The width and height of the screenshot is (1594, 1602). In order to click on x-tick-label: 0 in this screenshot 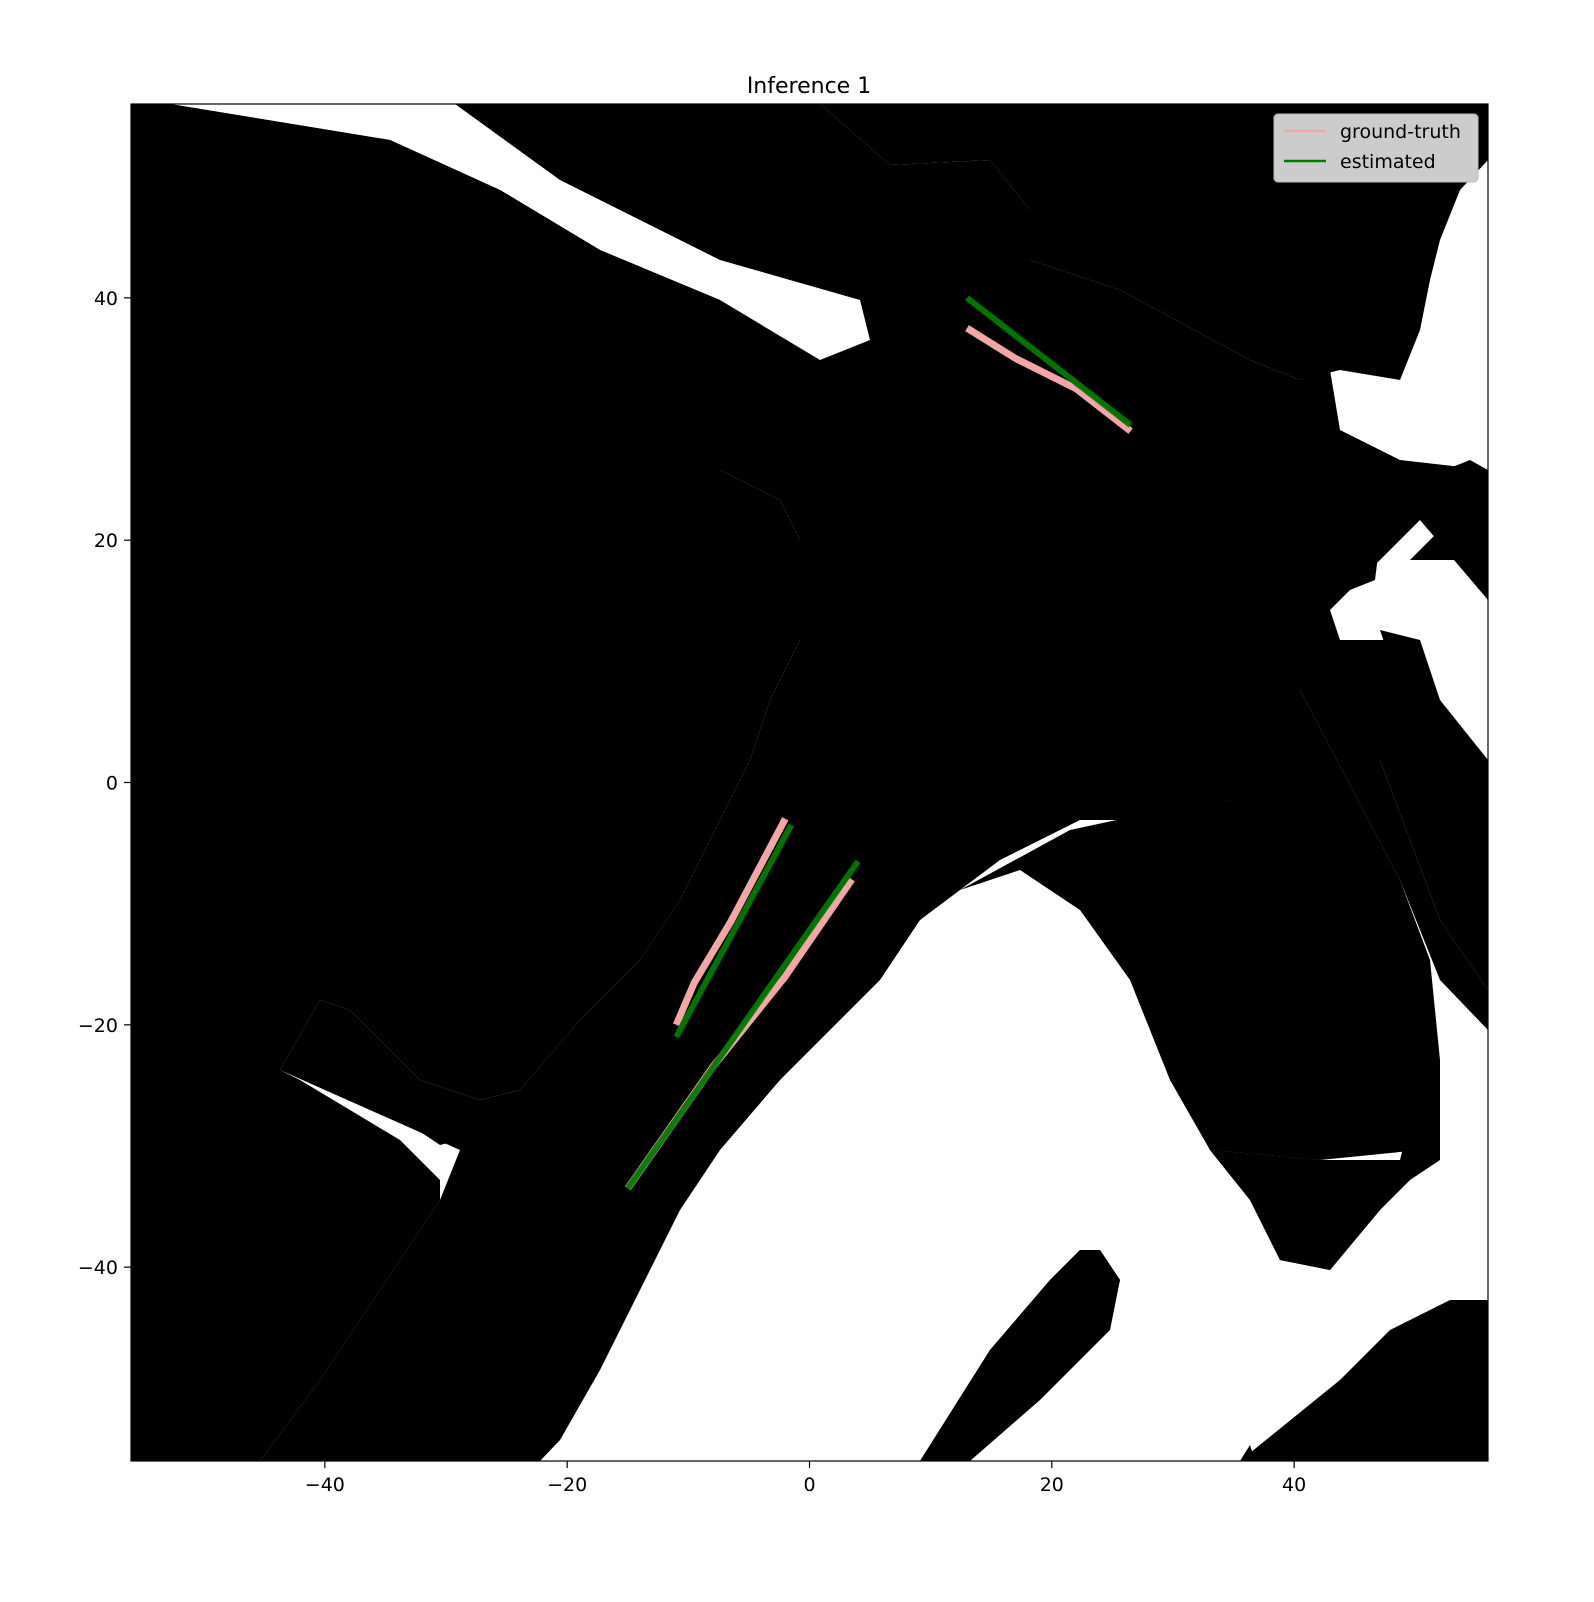, I will do `click(809, 1485)`.